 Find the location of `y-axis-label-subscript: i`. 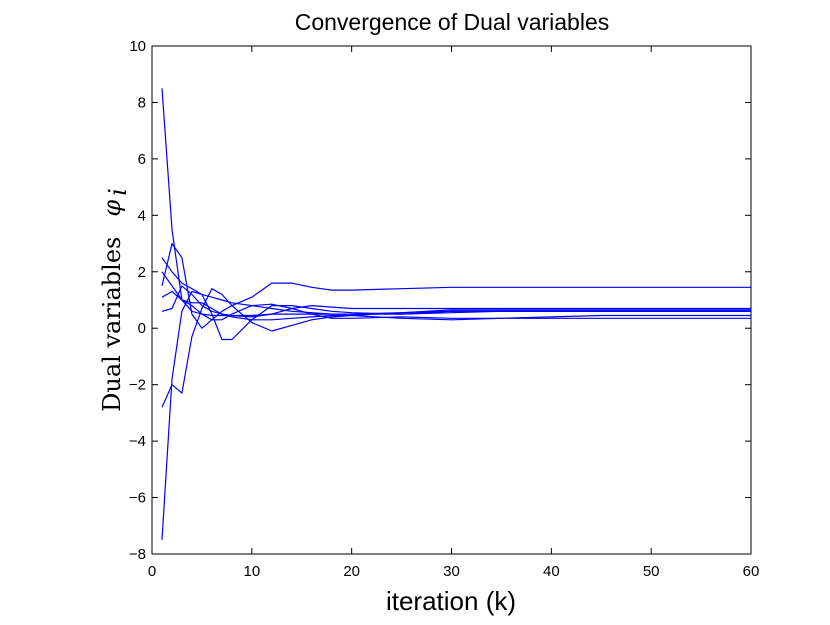

y-axis-label-subscript: i is located at coordinates (118, 192).